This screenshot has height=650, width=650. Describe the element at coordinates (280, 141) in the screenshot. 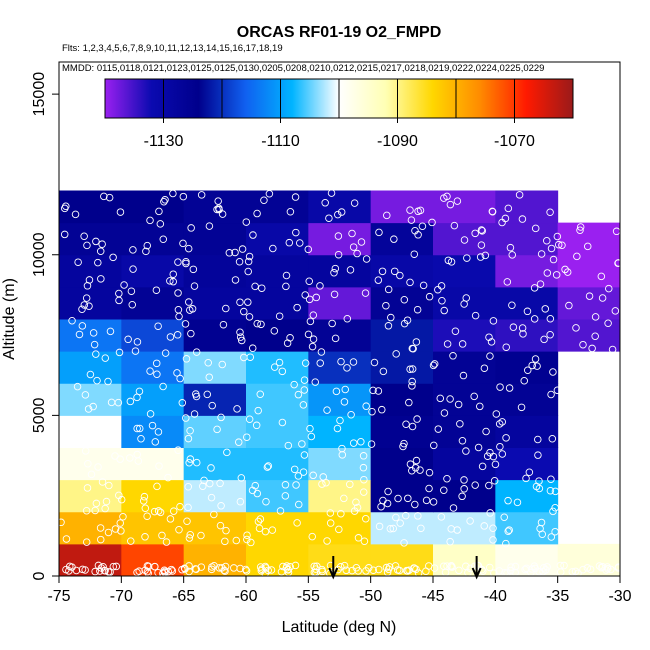

I see `colorbar-tick-label: -1110` at that location.